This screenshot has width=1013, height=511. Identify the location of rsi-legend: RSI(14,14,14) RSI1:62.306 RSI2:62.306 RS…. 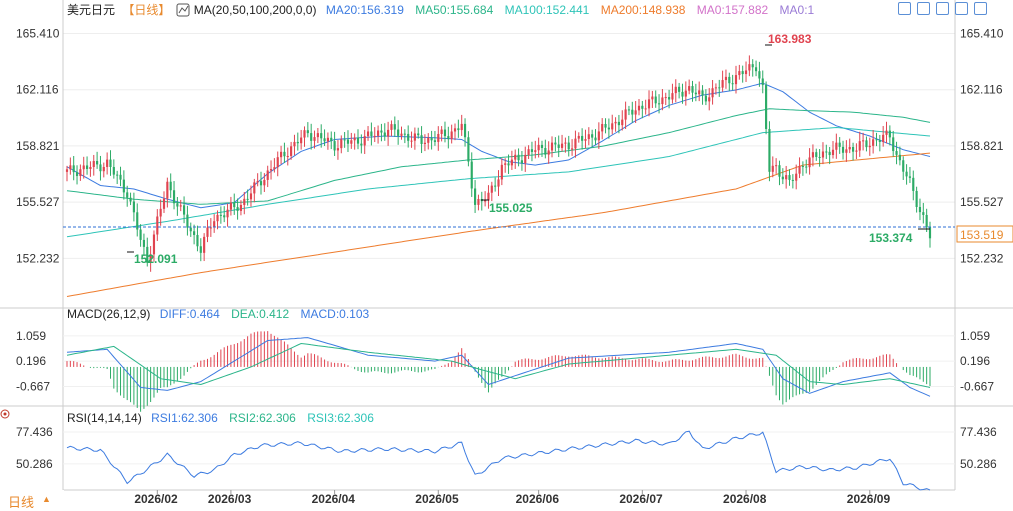
(220, 418).